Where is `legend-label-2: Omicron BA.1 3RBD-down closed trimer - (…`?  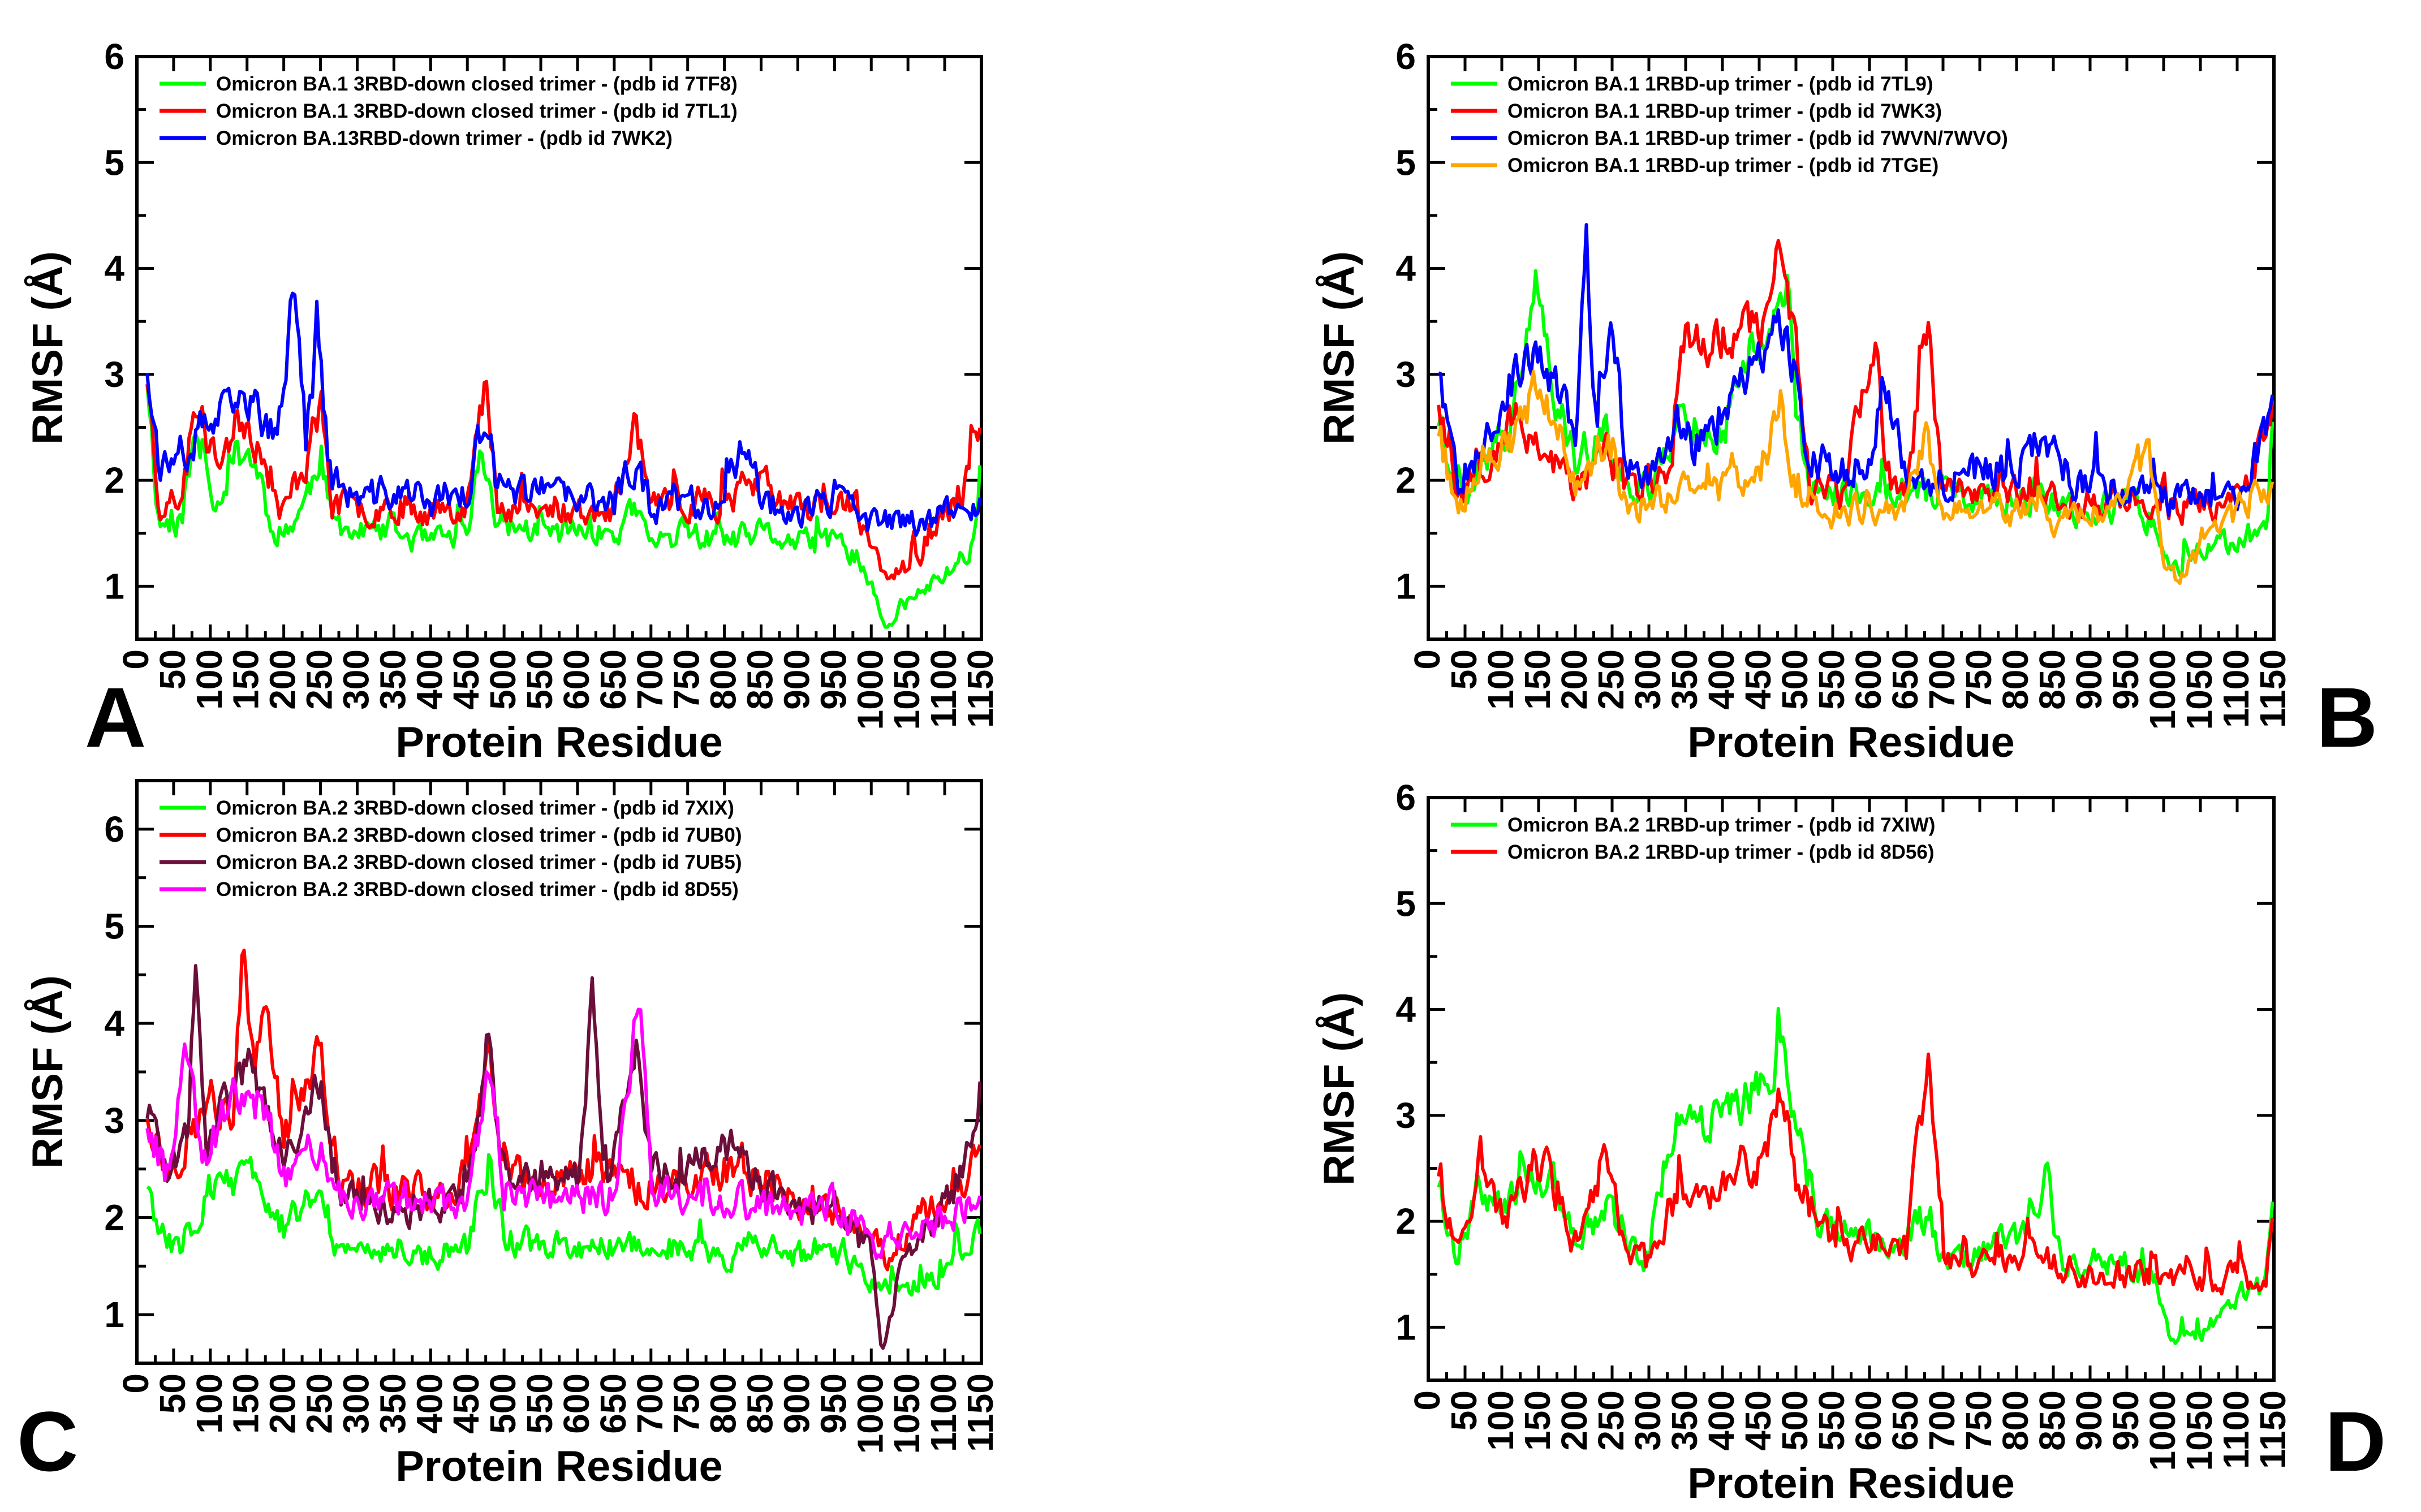 legend-label-2: Omicron BA.1 3RBD-down closed trimer - (… is located at coordinates (477, 111).